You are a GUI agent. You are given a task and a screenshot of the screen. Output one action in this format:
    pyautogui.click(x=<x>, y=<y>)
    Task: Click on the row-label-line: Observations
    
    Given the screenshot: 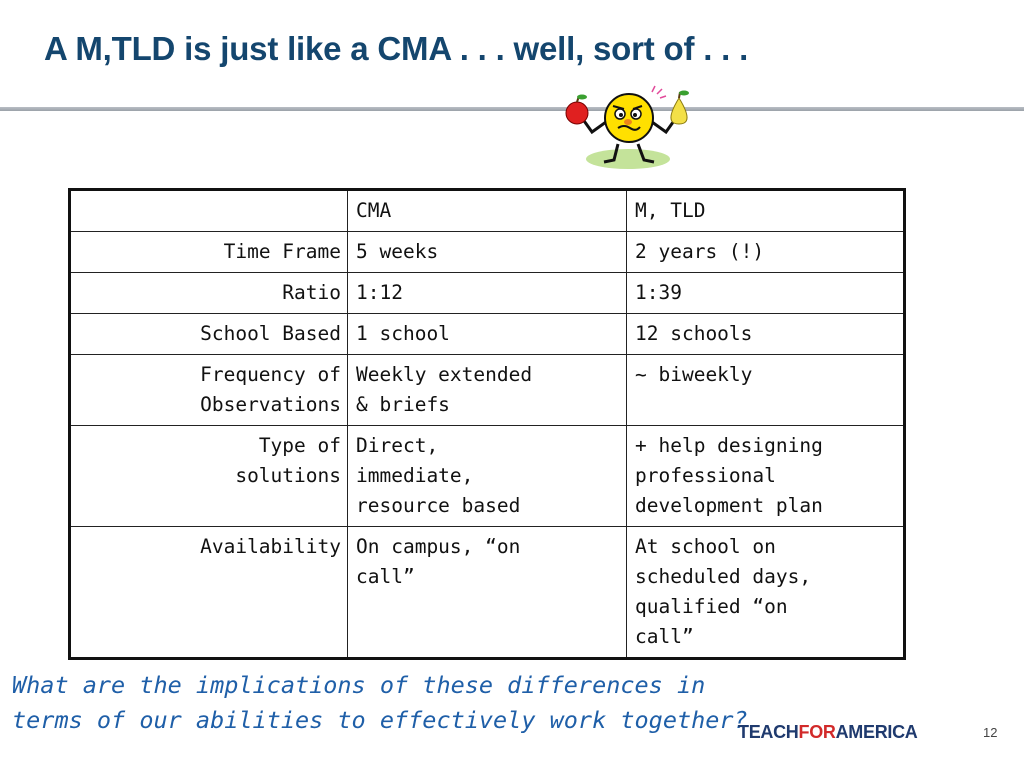 What is the action you would take?
    pyautogui.click(x=270, y=404)
    